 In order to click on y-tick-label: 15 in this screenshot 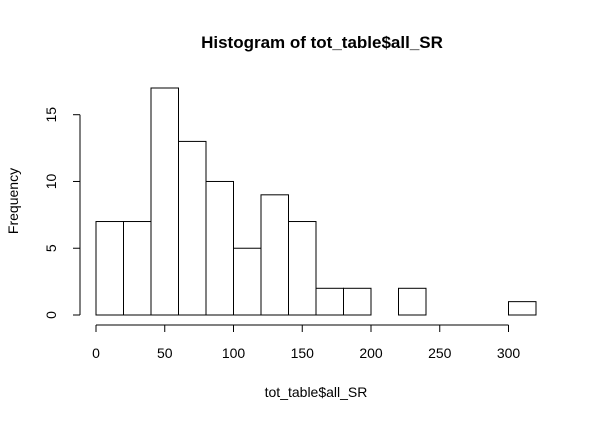, I will do `click(51, 115)`.